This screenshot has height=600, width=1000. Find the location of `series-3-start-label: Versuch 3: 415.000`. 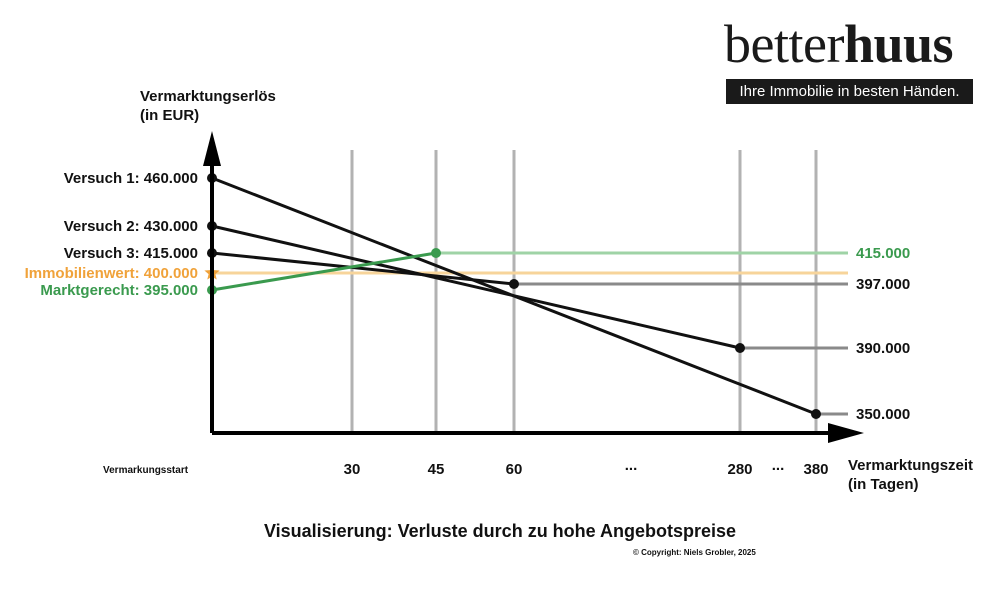

series-3-start-label: Versuch 3: 415.000 is located at coordinates (131, 253).